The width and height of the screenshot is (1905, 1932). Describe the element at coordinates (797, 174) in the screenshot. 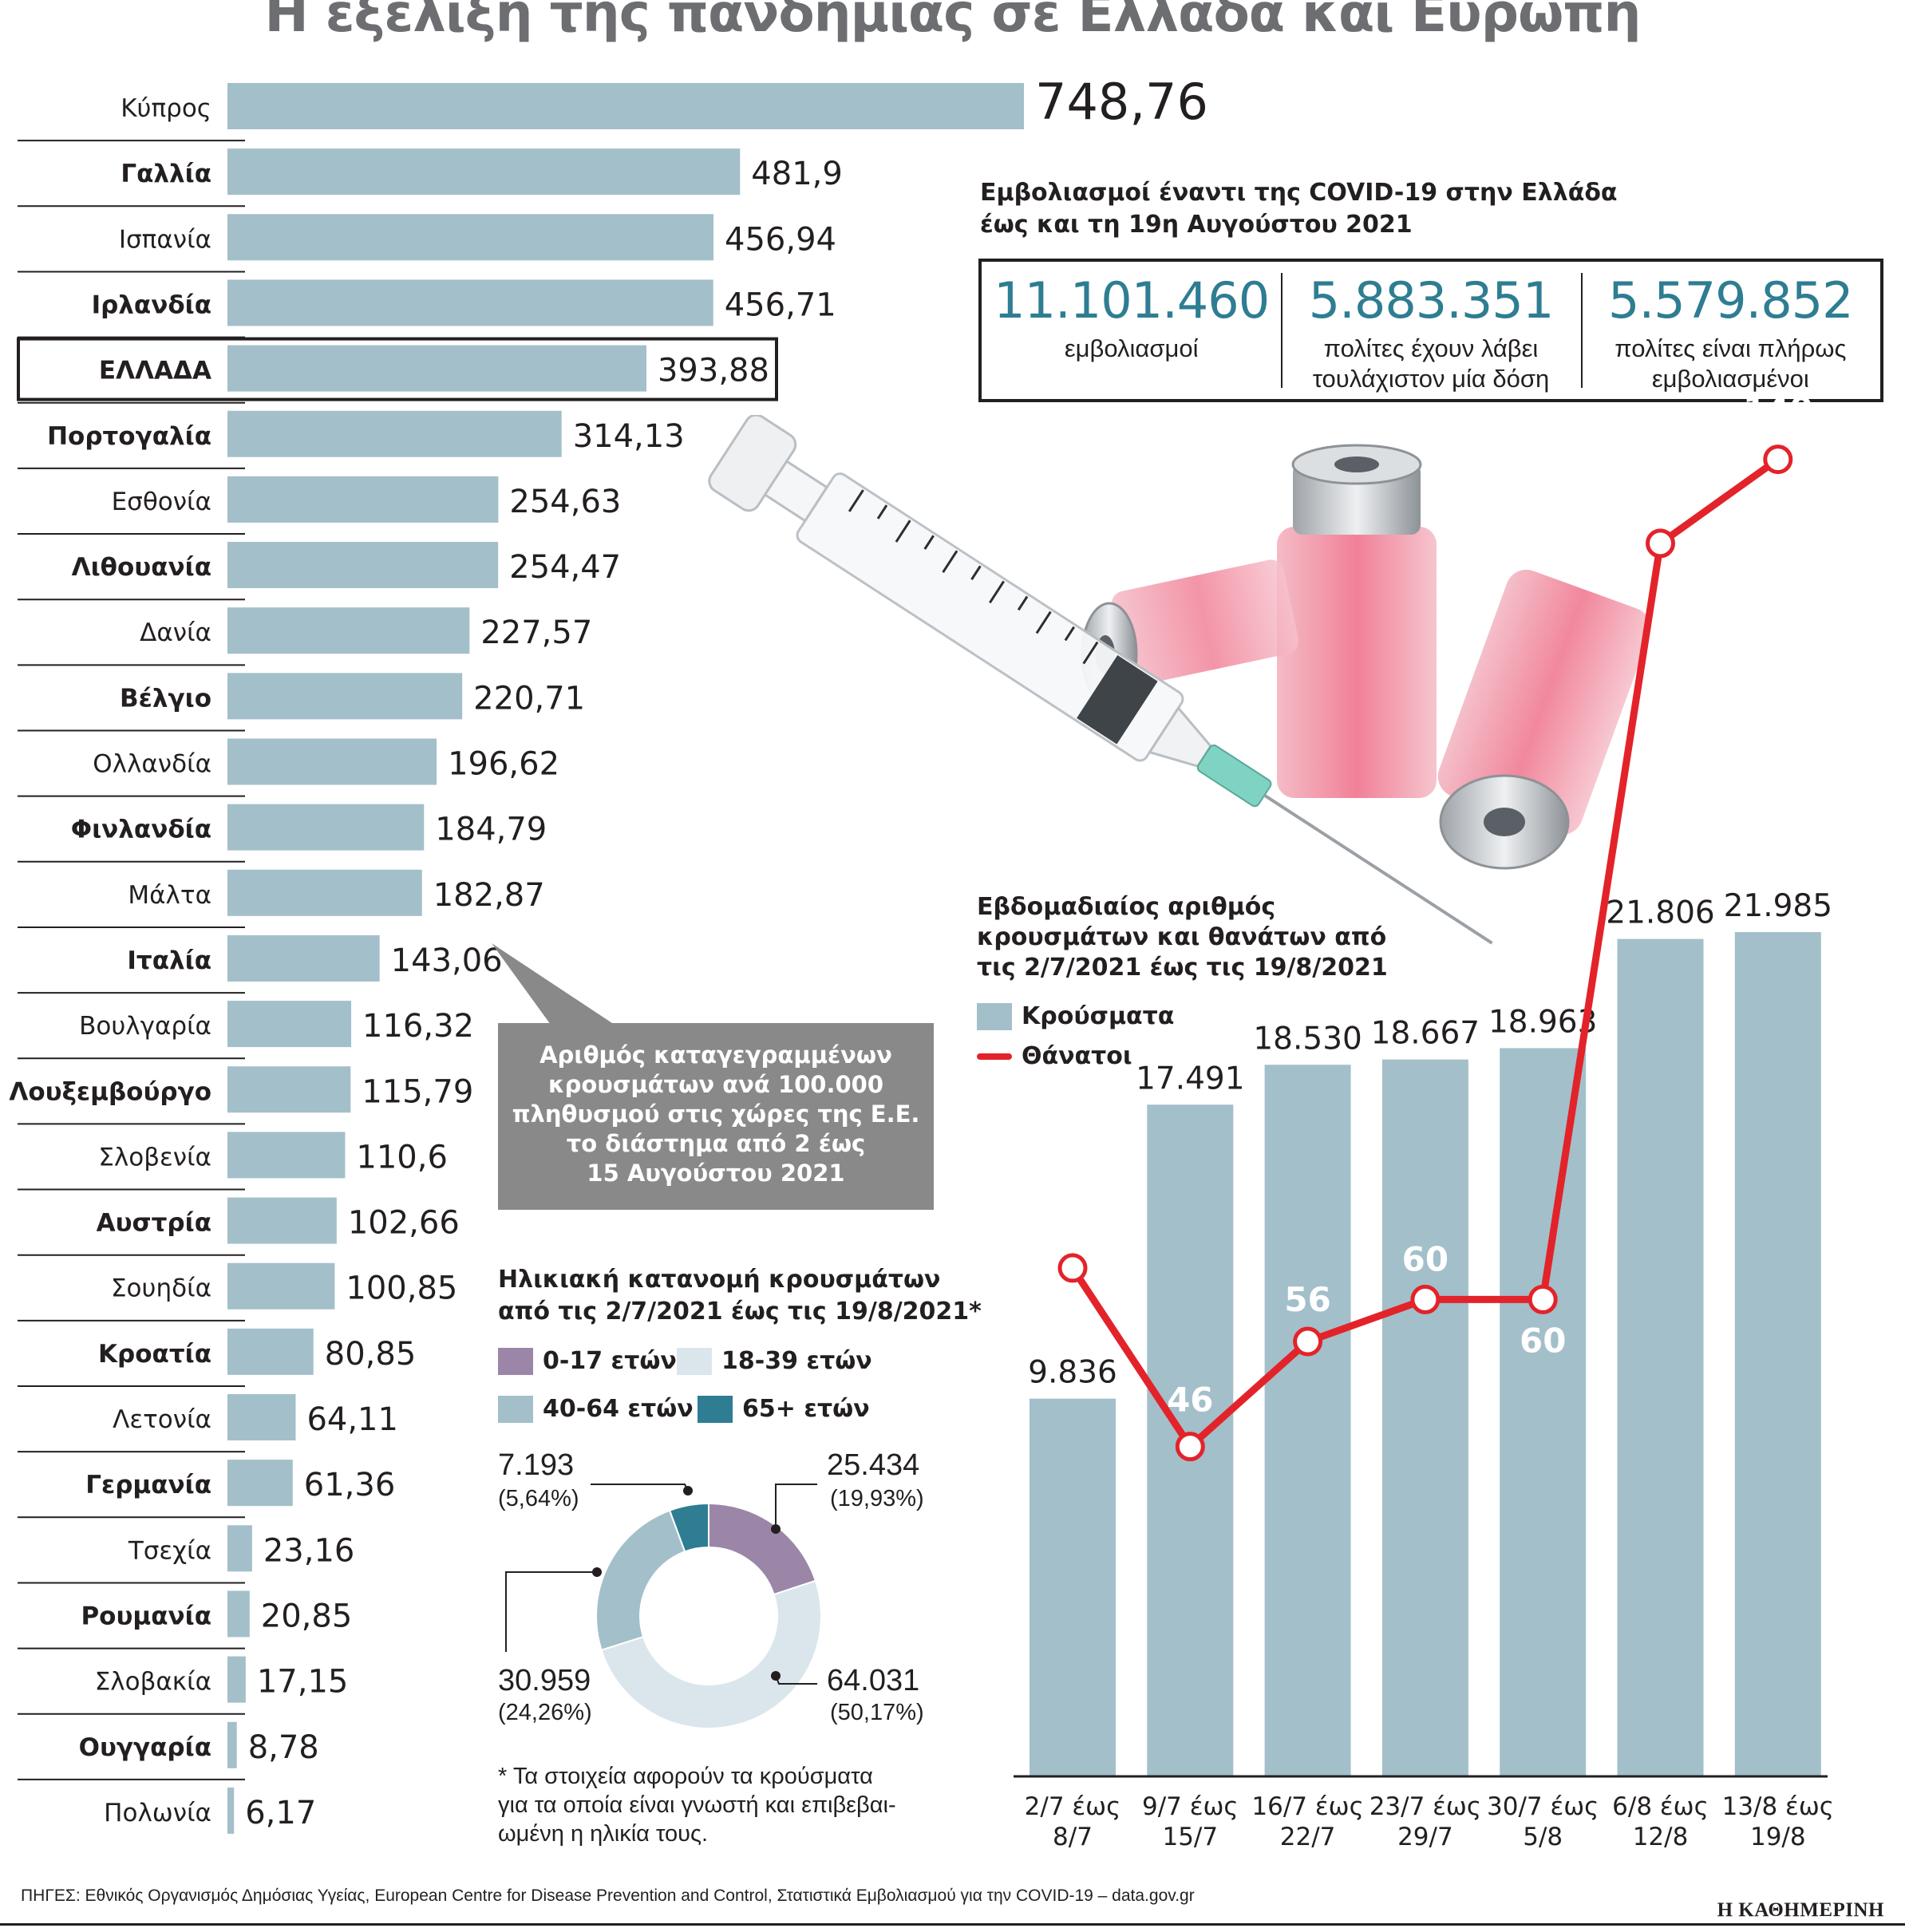

I see `country-value-label: 481,9` at that location.